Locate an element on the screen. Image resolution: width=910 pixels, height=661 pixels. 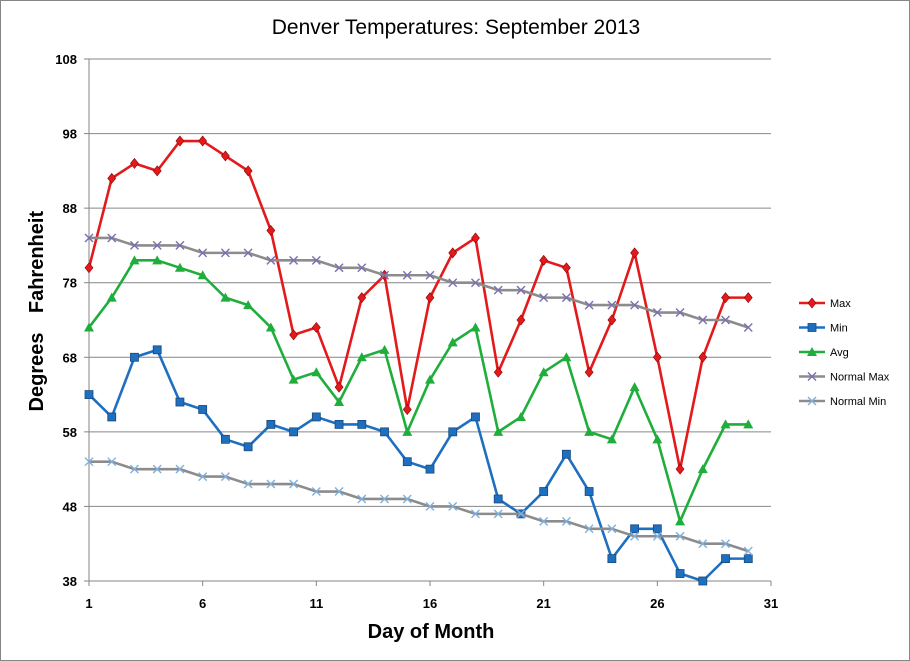
x-tick-label: 26 is located at coordinates (657, 603).